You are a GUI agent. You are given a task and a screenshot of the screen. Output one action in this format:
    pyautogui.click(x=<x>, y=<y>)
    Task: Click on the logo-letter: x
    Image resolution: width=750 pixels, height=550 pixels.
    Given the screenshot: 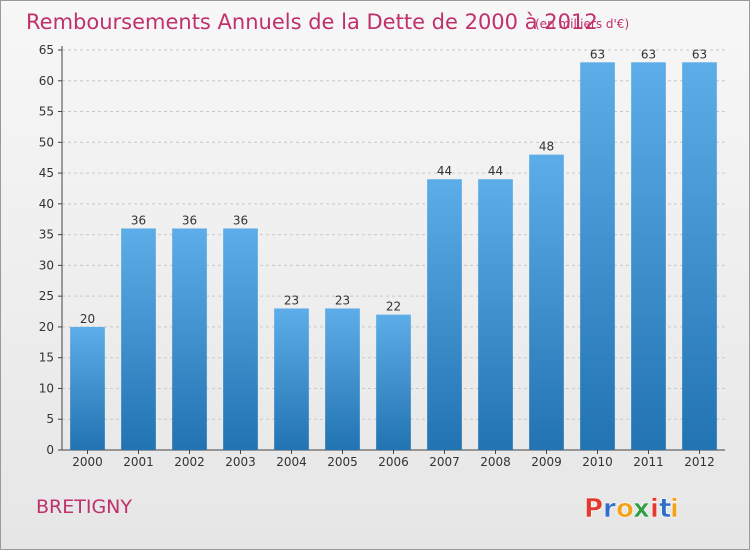 What is the action you would take?
    pyautogui.click(x=641, y=509)
    